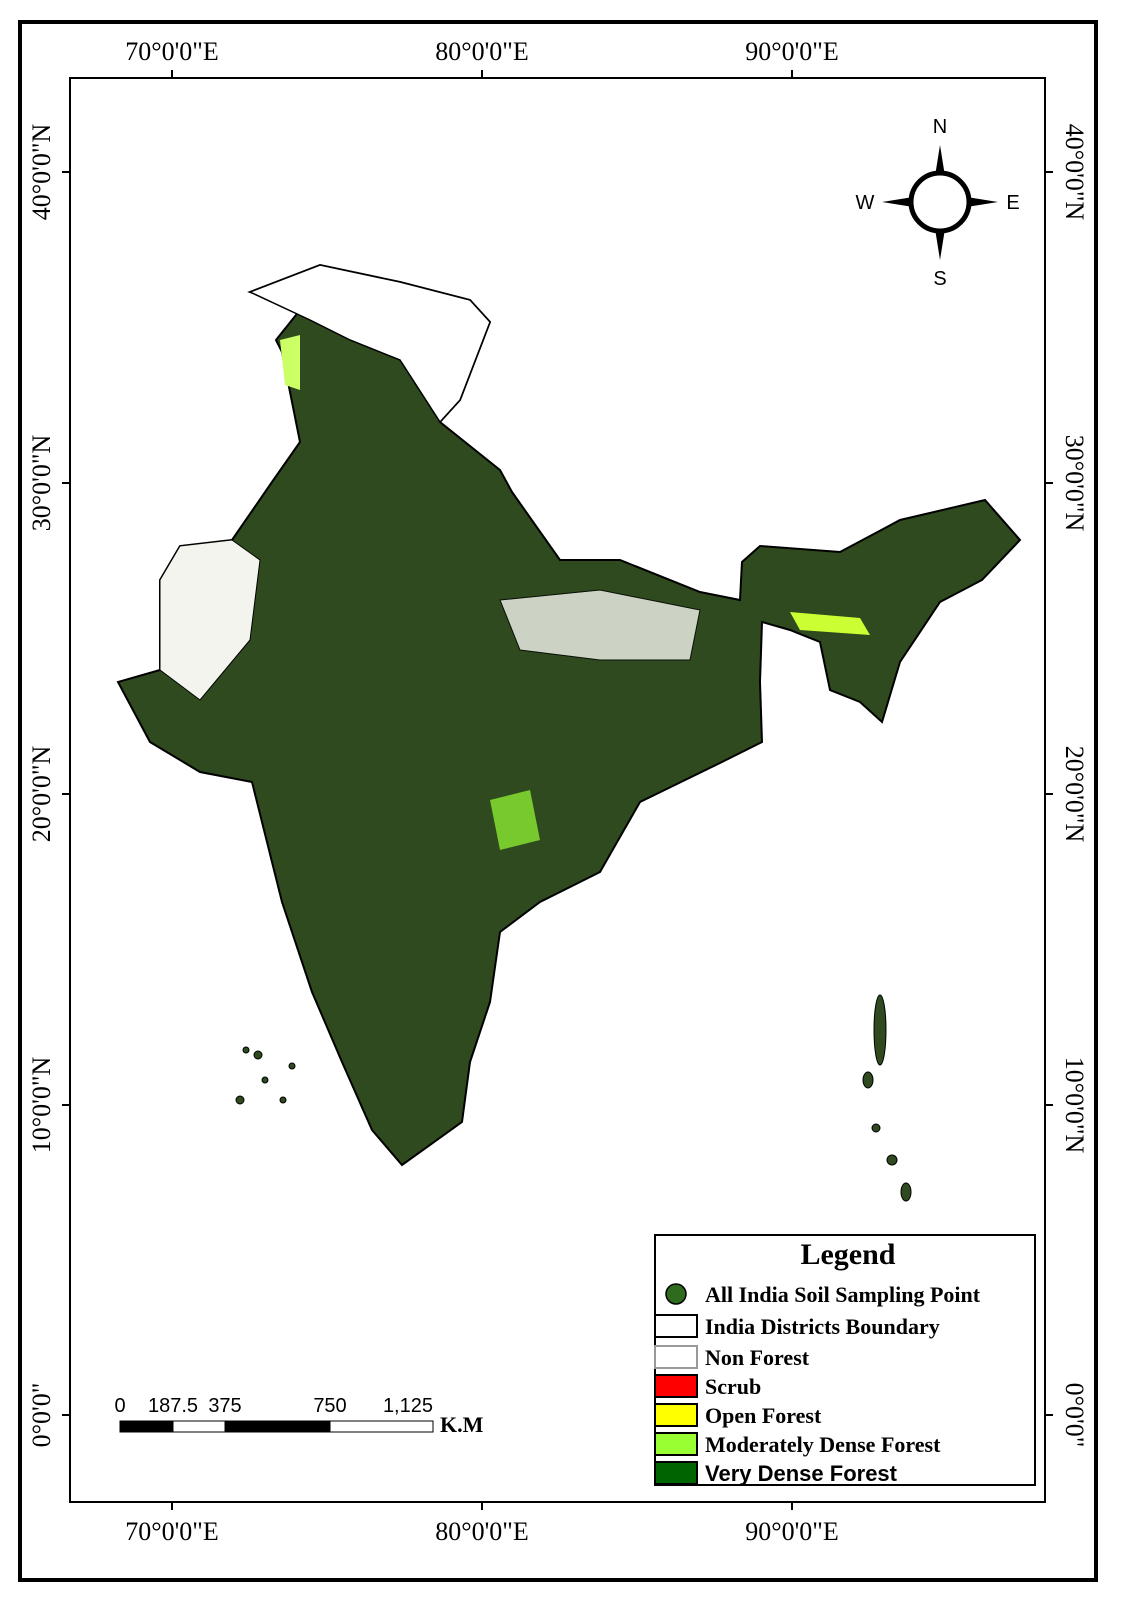 The image size is (1132, 1605). What do you see at coordinates (763, 1415) in the screenshot?
I see `legend-label: Open Forest` at bounding box center [763, 1415].